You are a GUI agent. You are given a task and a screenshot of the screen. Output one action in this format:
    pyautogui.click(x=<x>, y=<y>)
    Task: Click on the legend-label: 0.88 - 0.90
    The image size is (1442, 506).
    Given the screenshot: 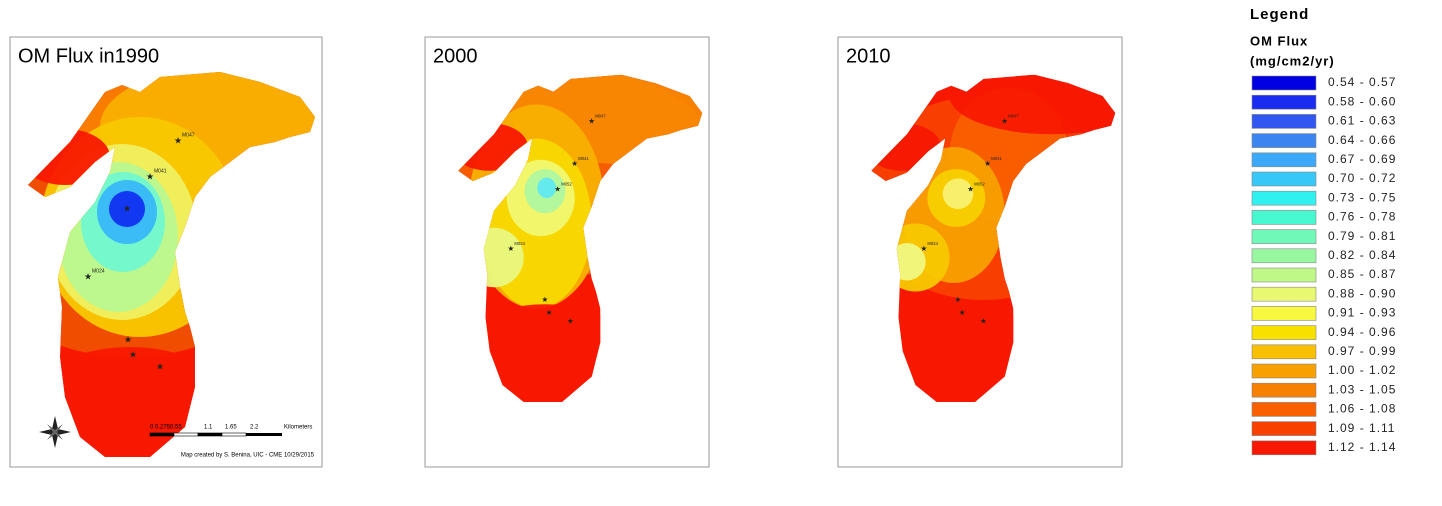 What is the action you would take?
    pyautogui.click(x=1362, y=293)
    